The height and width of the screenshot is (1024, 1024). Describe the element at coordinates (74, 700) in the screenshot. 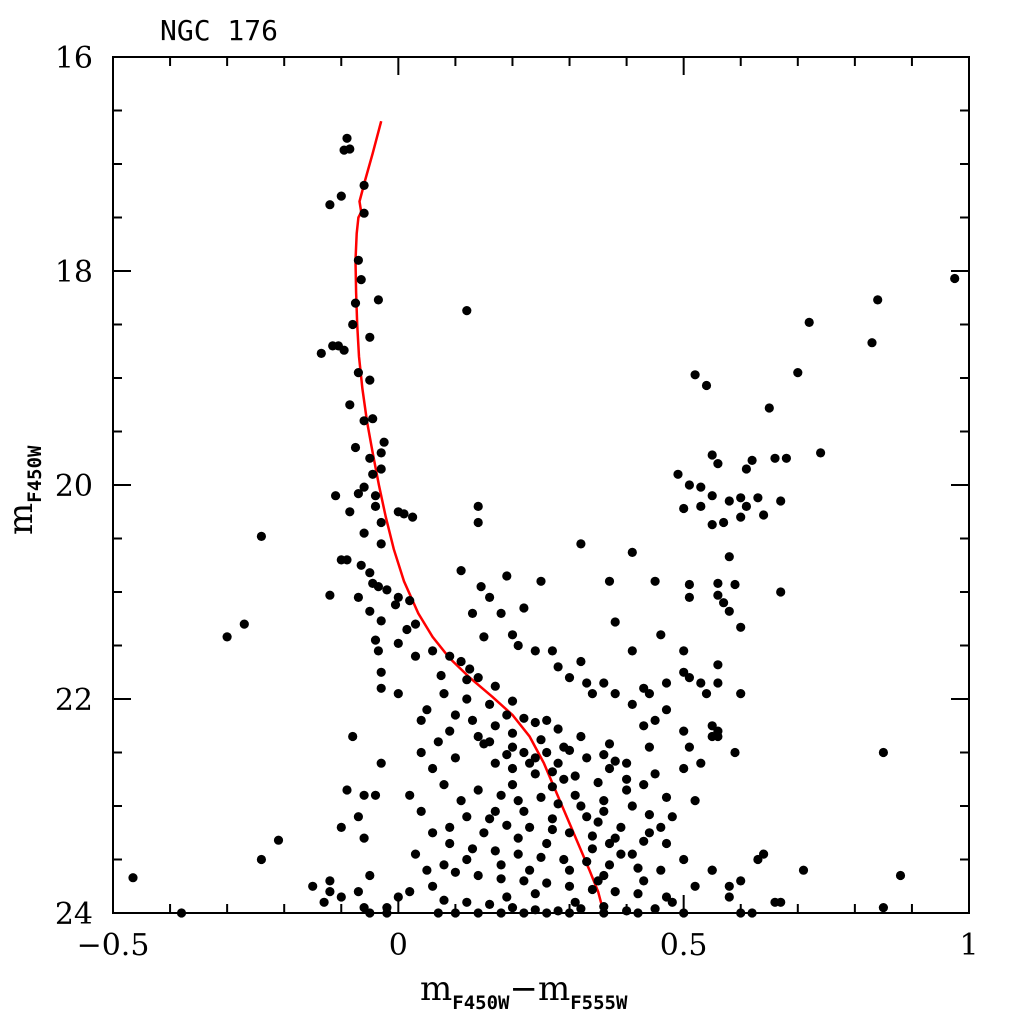

I see `y-tick-label: 22` at that location.